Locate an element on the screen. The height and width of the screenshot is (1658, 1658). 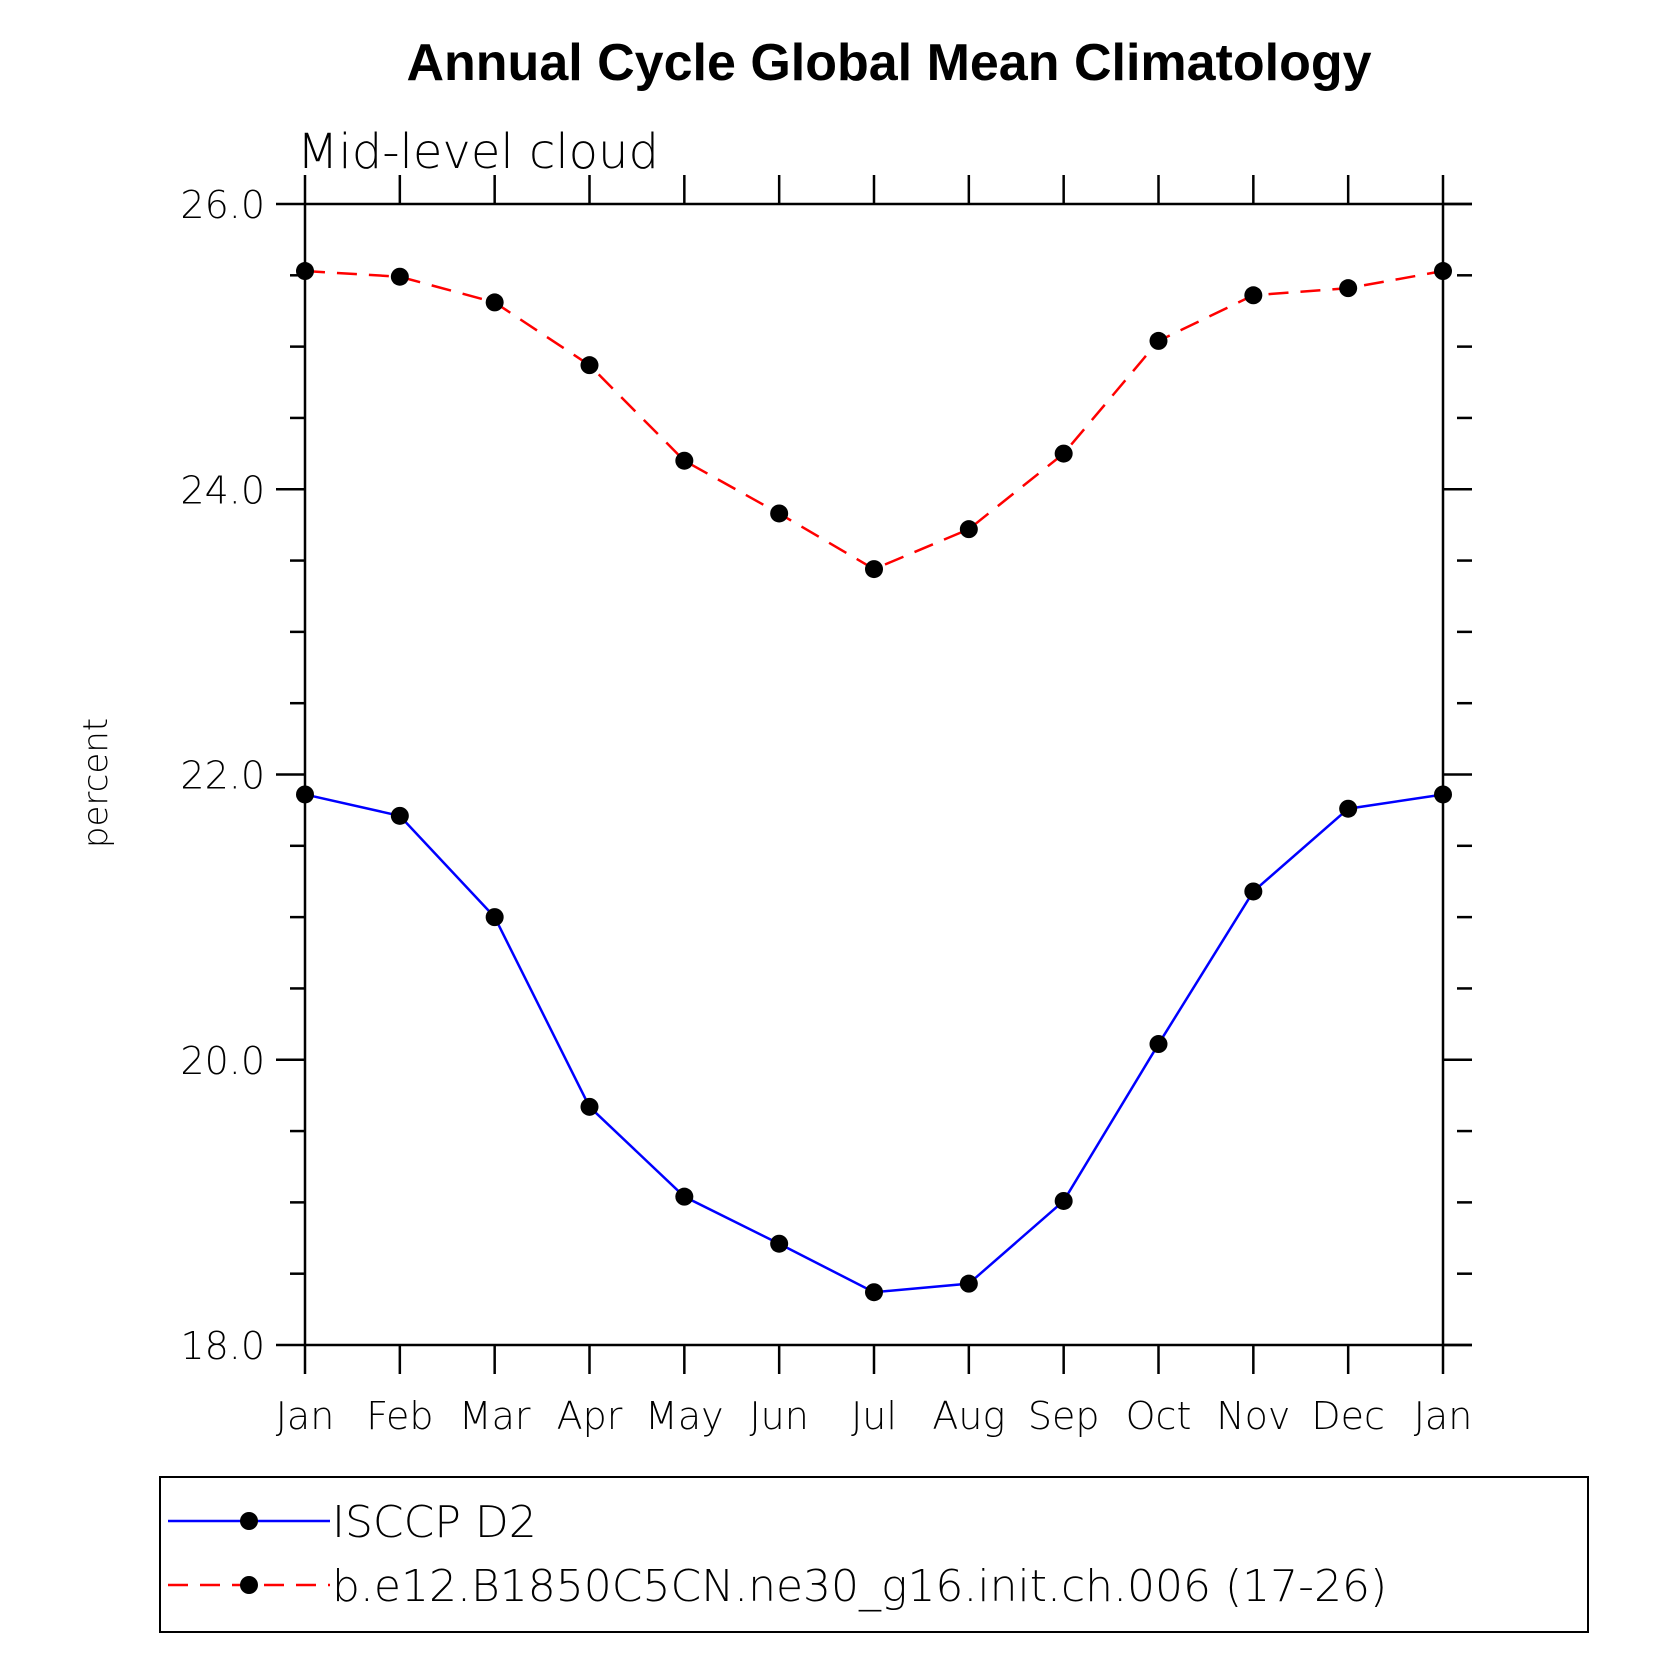
chart-subtitle: Mid-level cloud is located at coordinates (478, 152).